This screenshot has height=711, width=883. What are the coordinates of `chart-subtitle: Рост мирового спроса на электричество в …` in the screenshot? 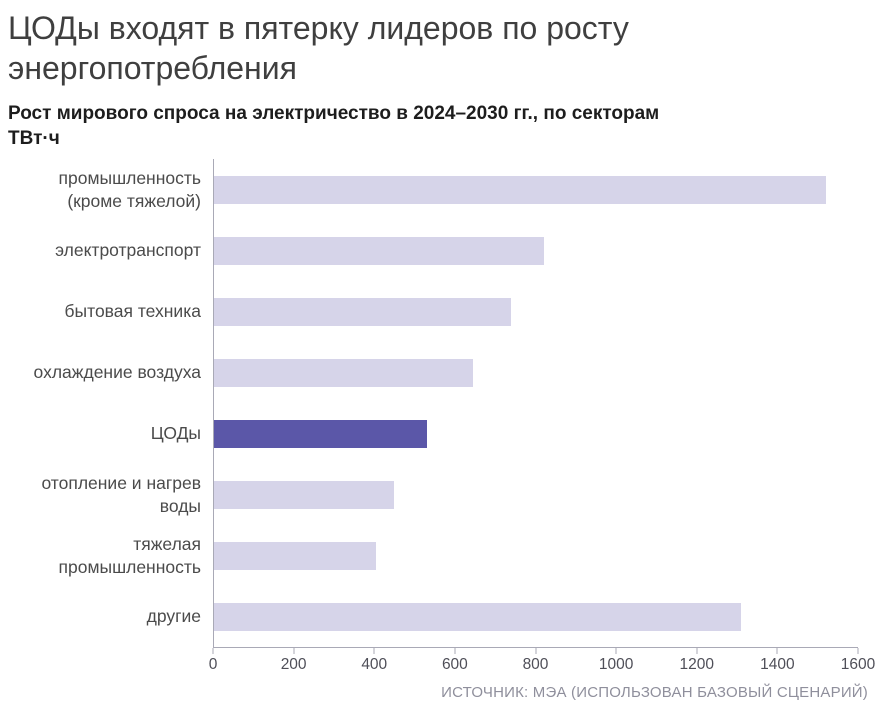 It's located at (334, 113).